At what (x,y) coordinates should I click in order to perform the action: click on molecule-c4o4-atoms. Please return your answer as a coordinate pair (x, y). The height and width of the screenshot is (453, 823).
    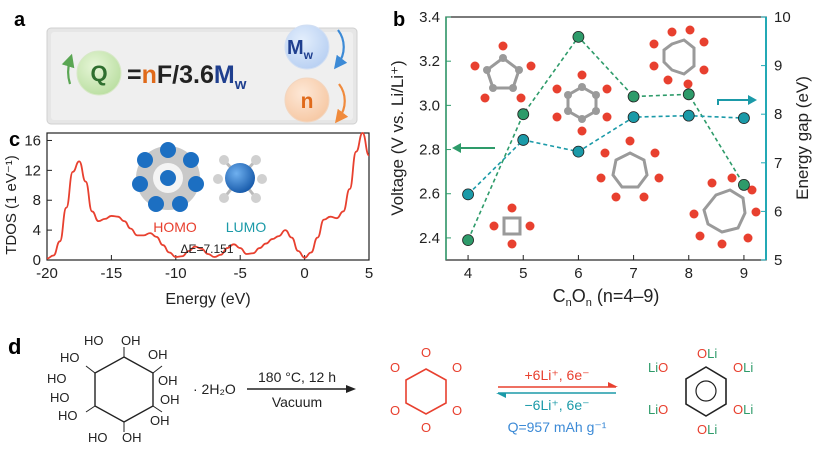
    Looking at the image, I should click on (512, 226).